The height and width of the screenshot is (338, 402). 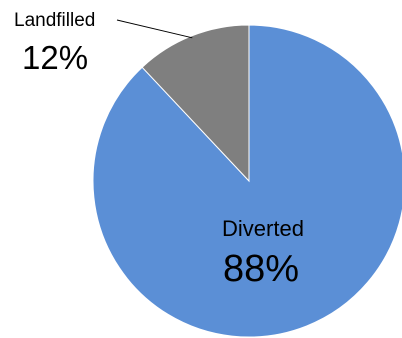 What do you see at coordinates (55, 57) in the screenshot?
I see `slice-value-landfilled: 12%` at bounding box center [55, 57].